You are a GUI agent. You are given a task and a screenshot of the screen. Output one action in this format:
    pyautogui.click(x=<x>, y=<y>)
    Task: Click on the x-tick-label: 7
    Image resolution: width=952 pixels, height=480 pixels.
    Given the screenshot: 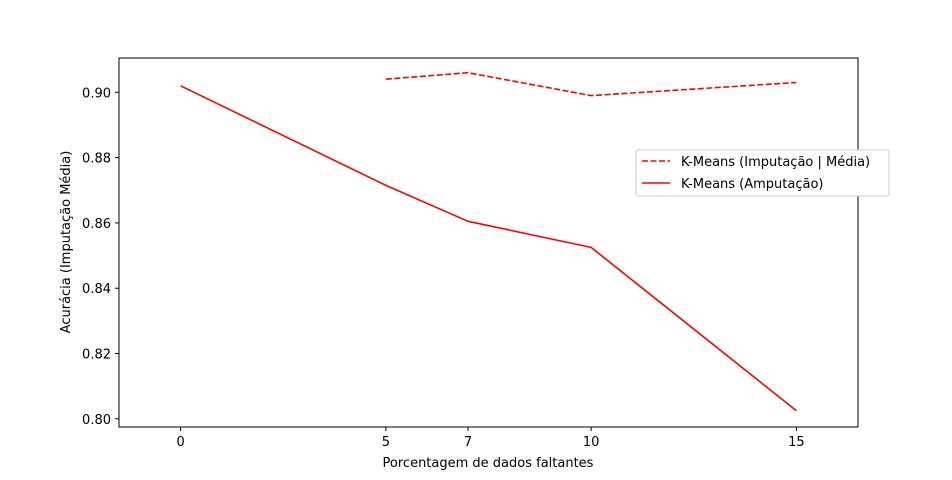 What is the action you would take?
    pyautogui.click(x=468, y=442)
    